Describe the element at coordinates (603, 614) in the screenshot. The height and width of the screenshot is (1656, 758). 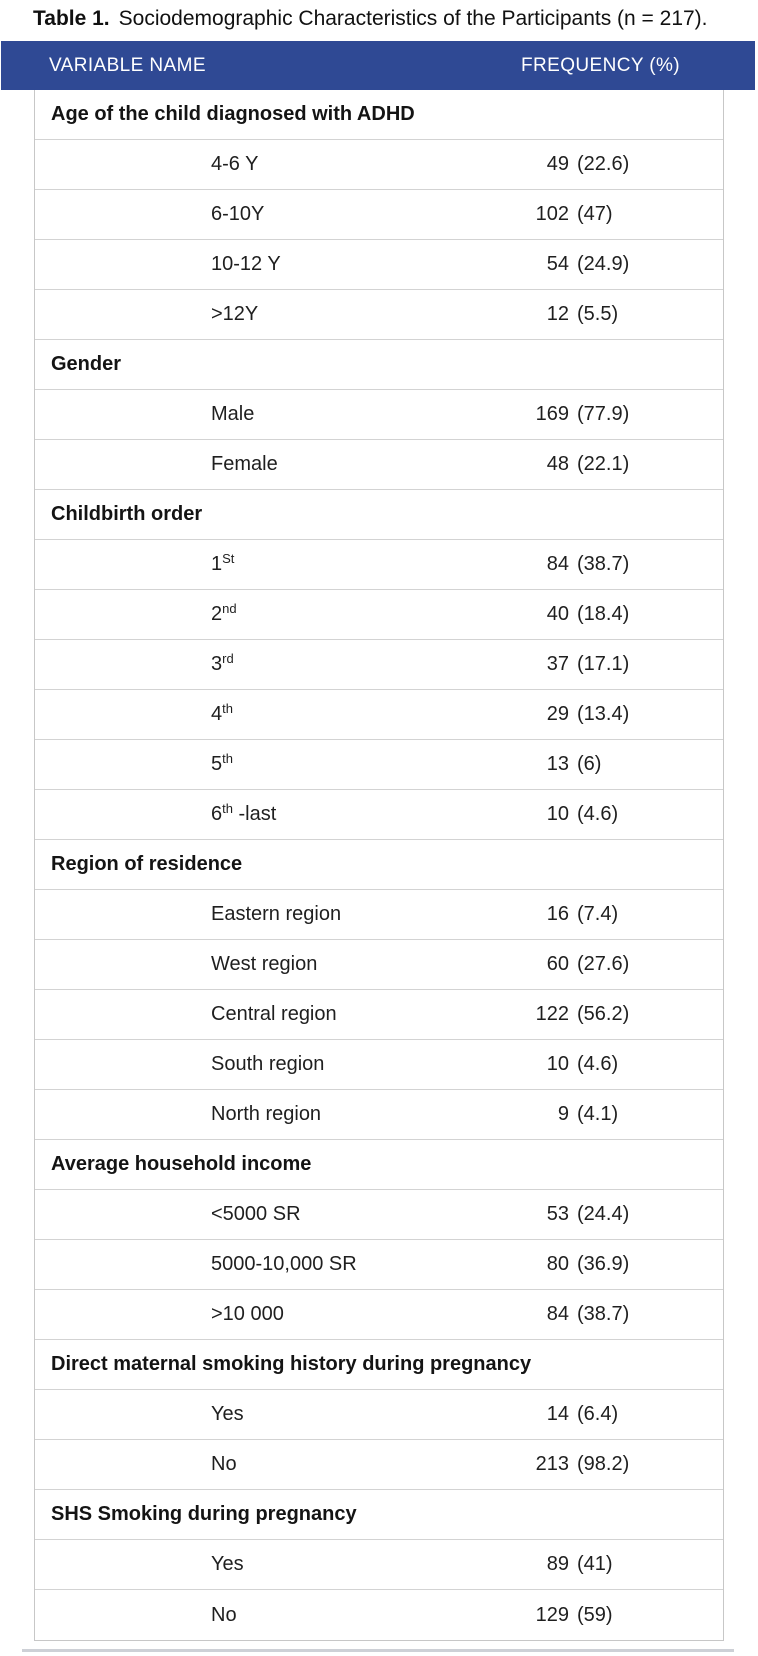
I see `frequency-percent: (18.4)` at that location.